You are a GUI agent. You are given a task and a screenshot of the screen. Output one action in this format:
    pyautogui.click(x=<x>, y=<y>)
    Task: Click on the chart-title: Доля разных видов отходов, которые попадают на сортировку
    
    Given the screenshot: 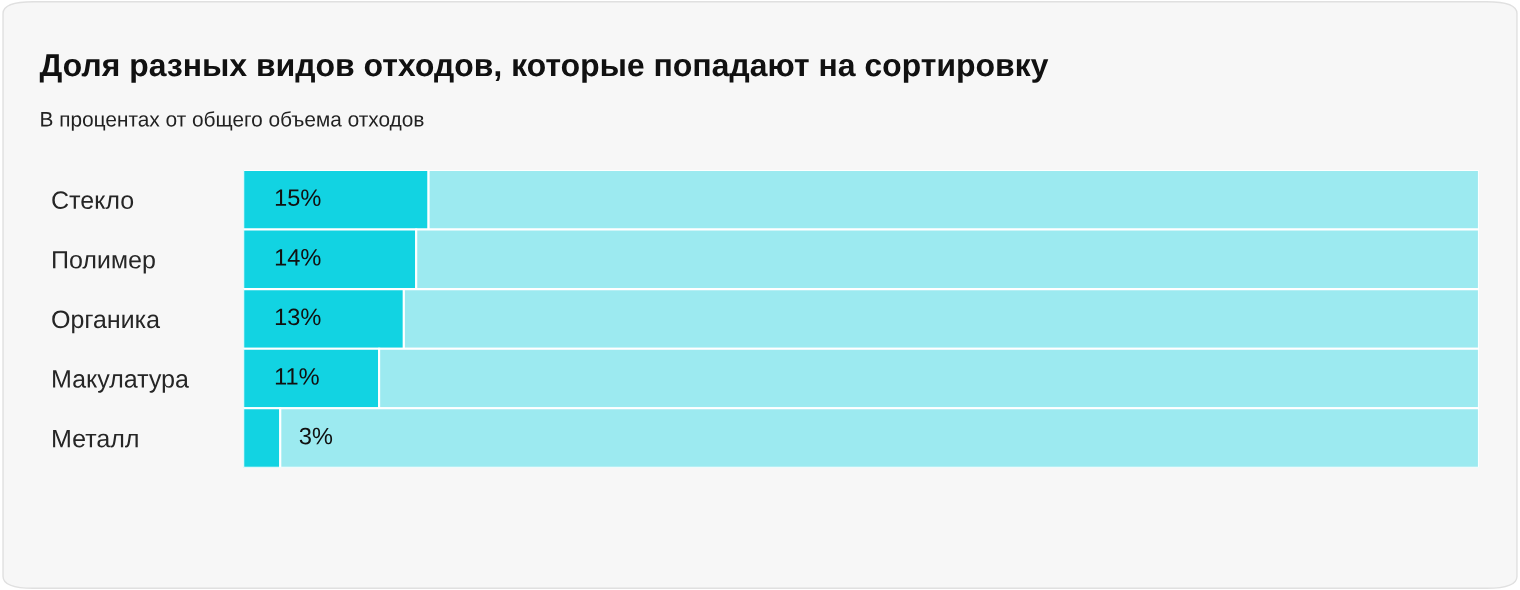 What is the action you would take?
    pyautogui.click(x=544, y=68)
    